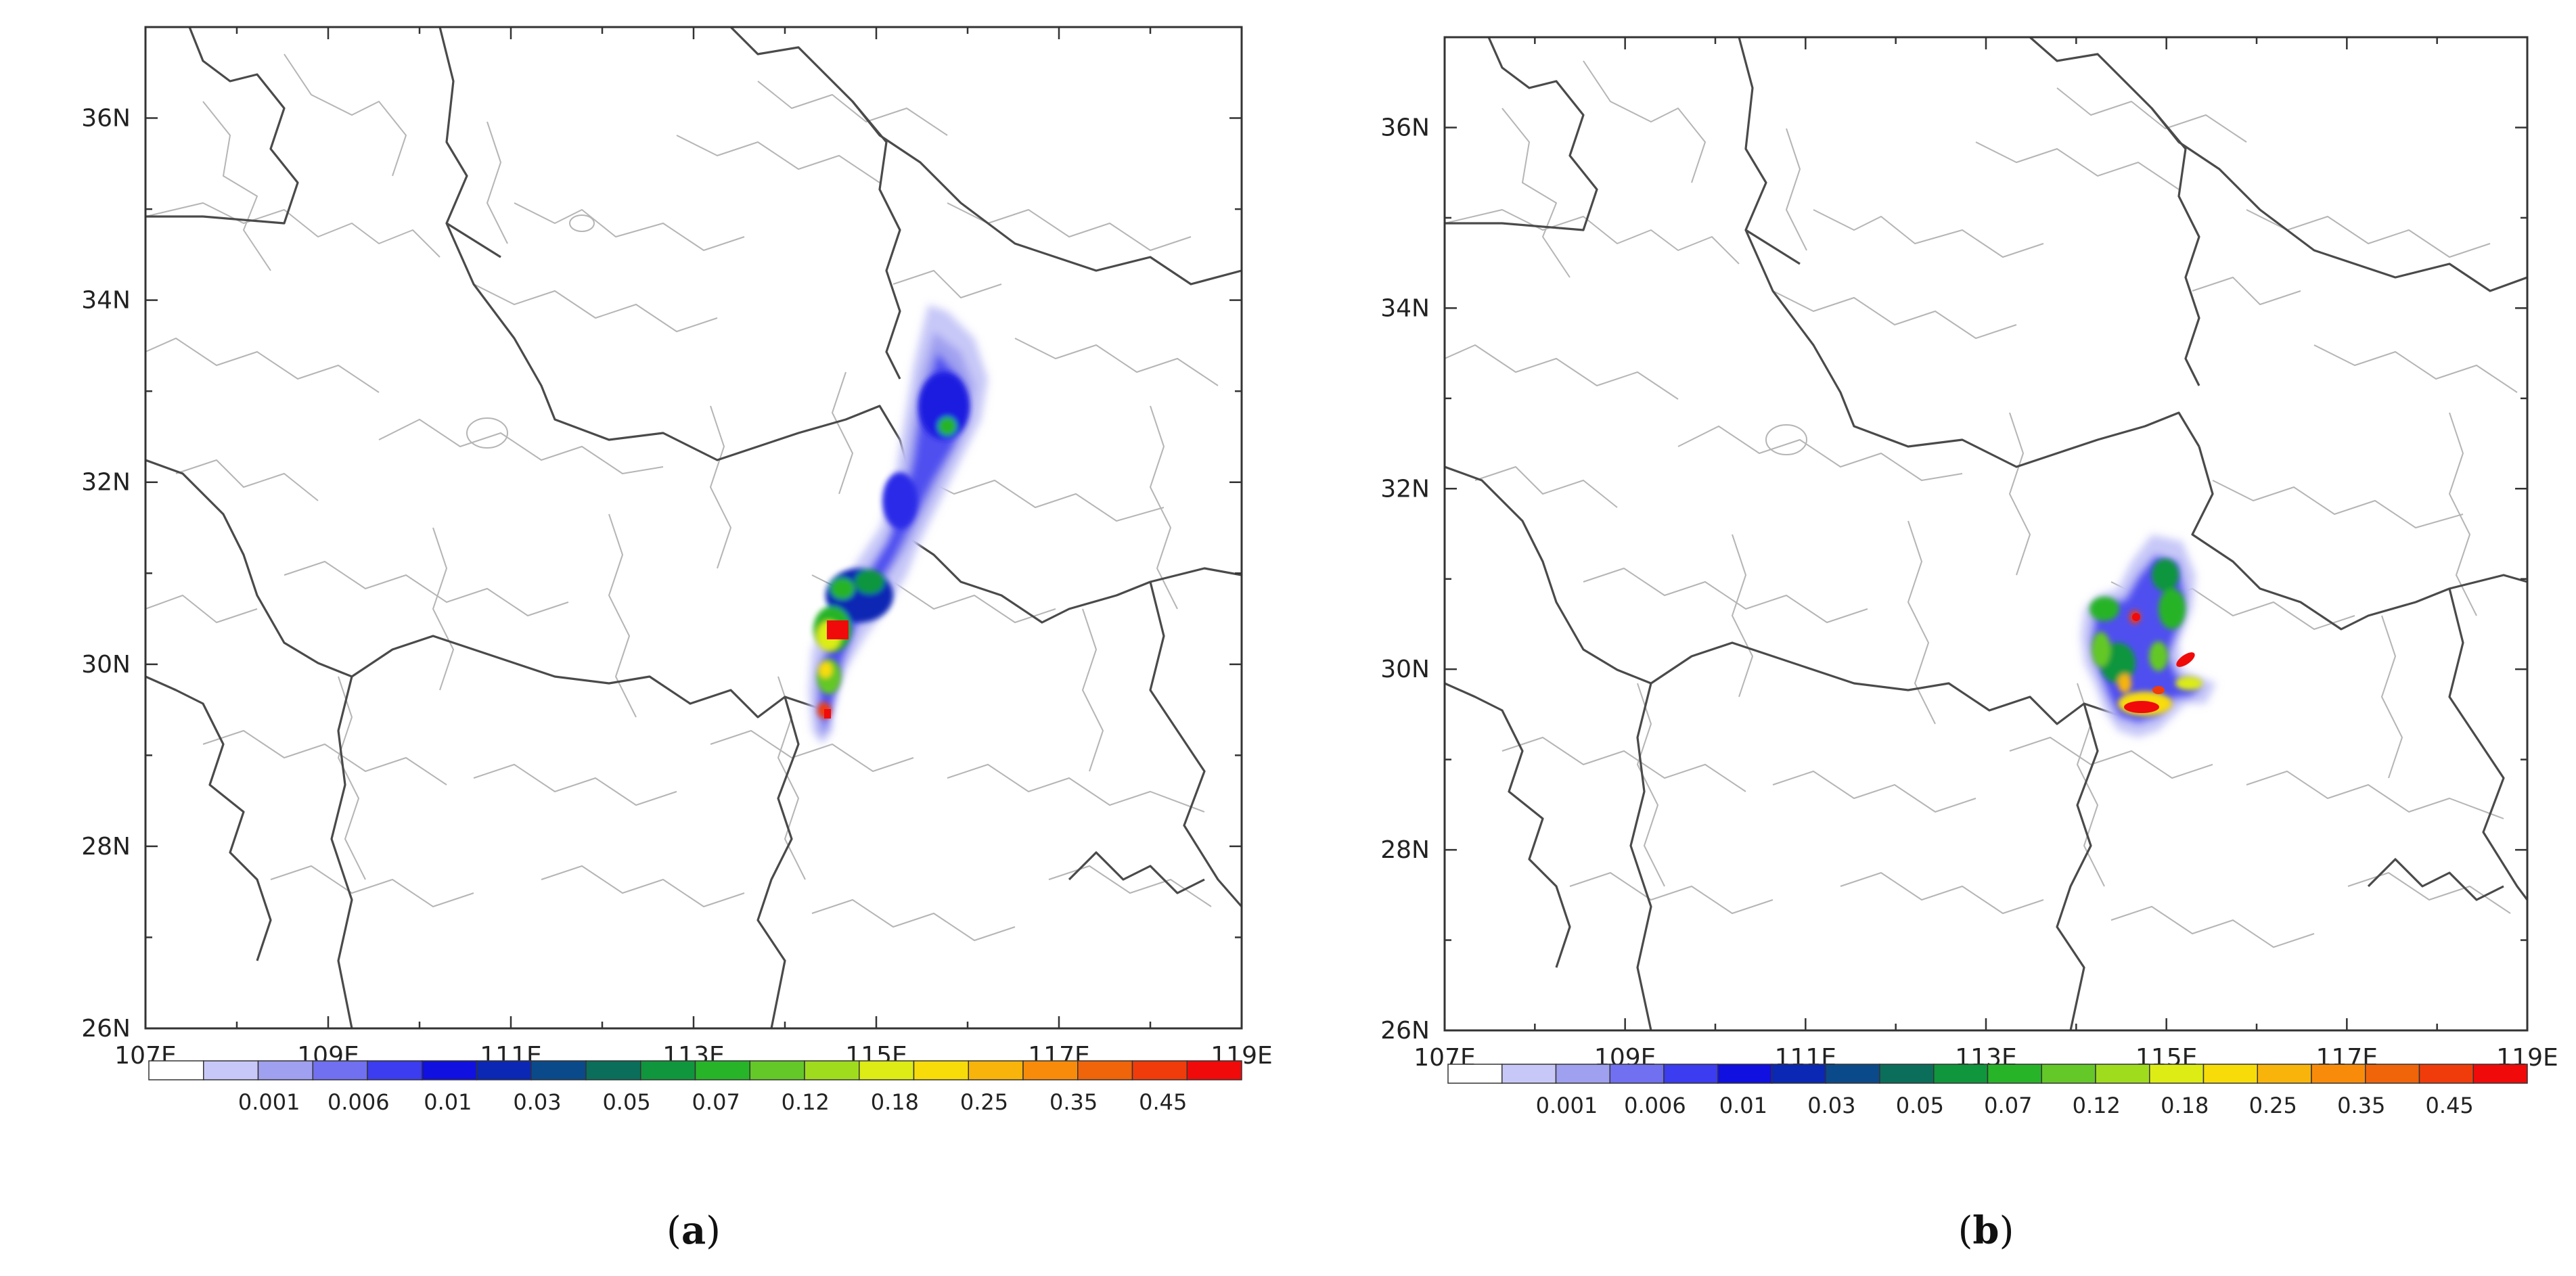 This screenshot has width=2576, height=1276. What do you see at coordinates (899, 524) in the screenshot?
I see `plume-a` at bounding box center [899, 524].